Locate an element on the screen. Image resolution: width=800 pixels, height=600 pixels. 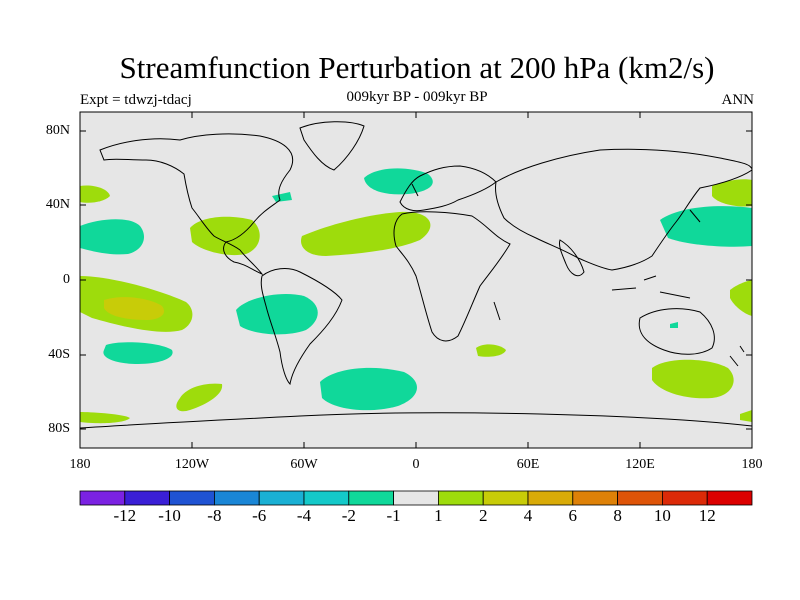
anomaly-region-north-atlantic is located at coordinates (366, 233).